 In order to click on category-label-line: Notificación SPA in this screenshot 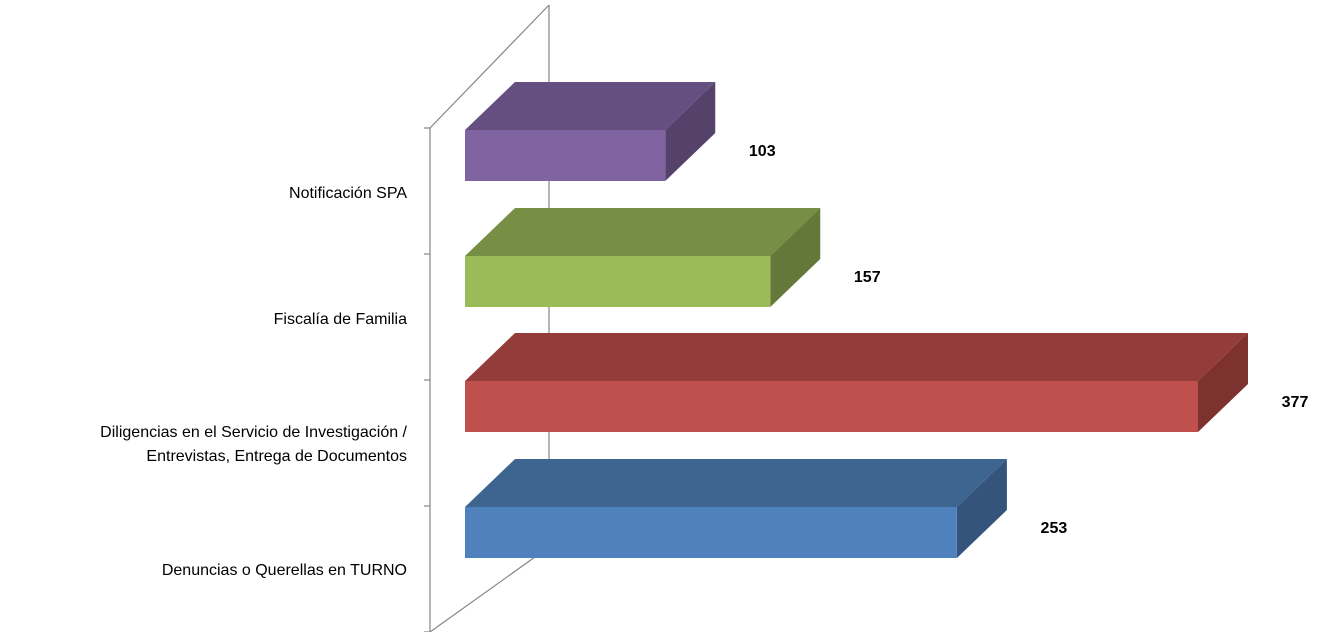, I will do `click(348, 193)`.